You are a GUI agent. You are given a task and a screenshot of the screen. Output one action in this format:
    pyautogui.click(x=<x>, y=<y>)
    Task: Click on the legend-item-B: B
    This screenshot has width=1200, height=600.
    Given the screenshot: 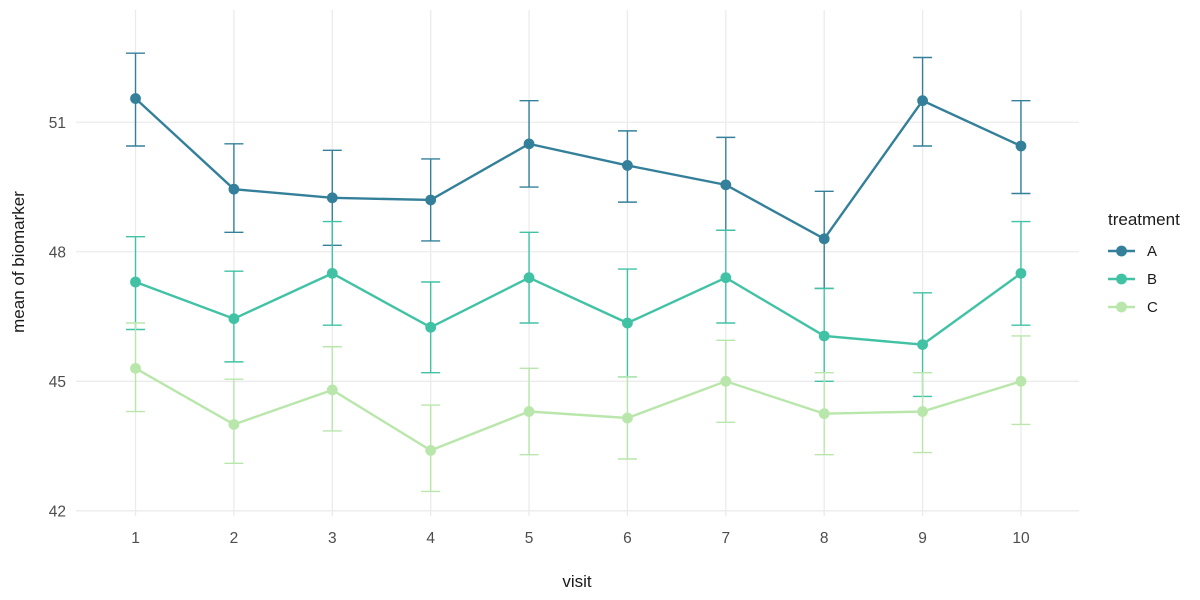 What is the action you would take?
    pyautogui.click(x=1144, y=279)
    